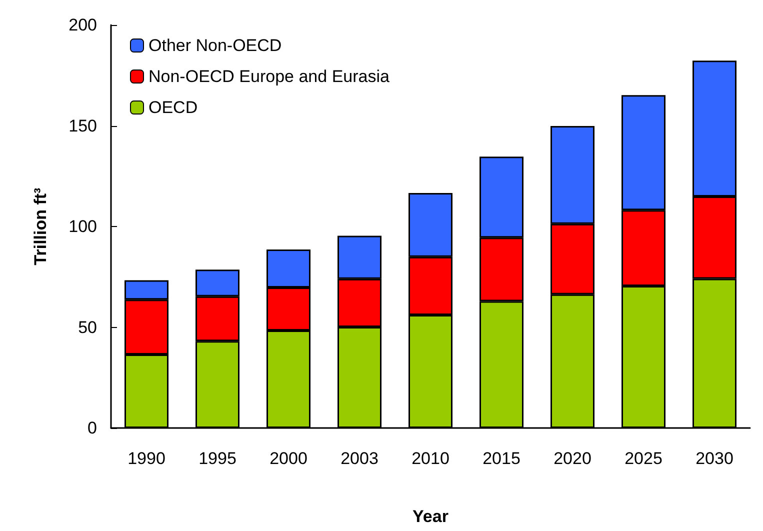 The height and width of the screenshot is (531, 763). I want to click on x-tick-label: 2010, so click(431, 458).